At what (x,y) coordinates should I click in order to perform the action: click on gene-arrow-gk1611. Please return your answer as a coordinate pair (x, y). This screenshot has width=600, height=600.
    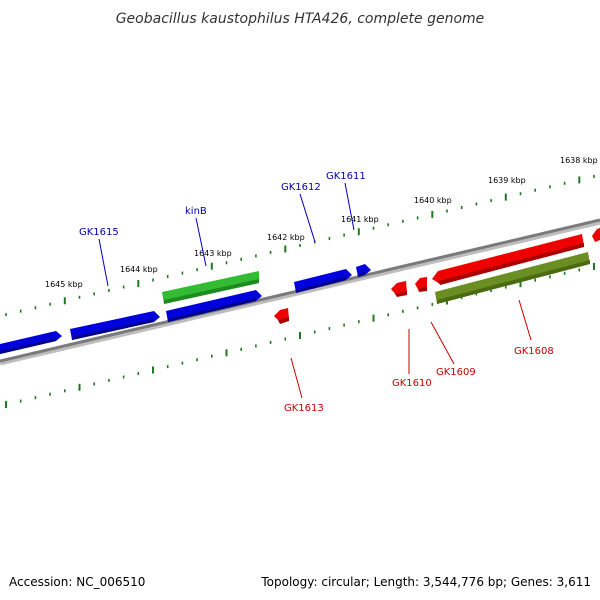
    Looking at the image, I should click on (363, 270).